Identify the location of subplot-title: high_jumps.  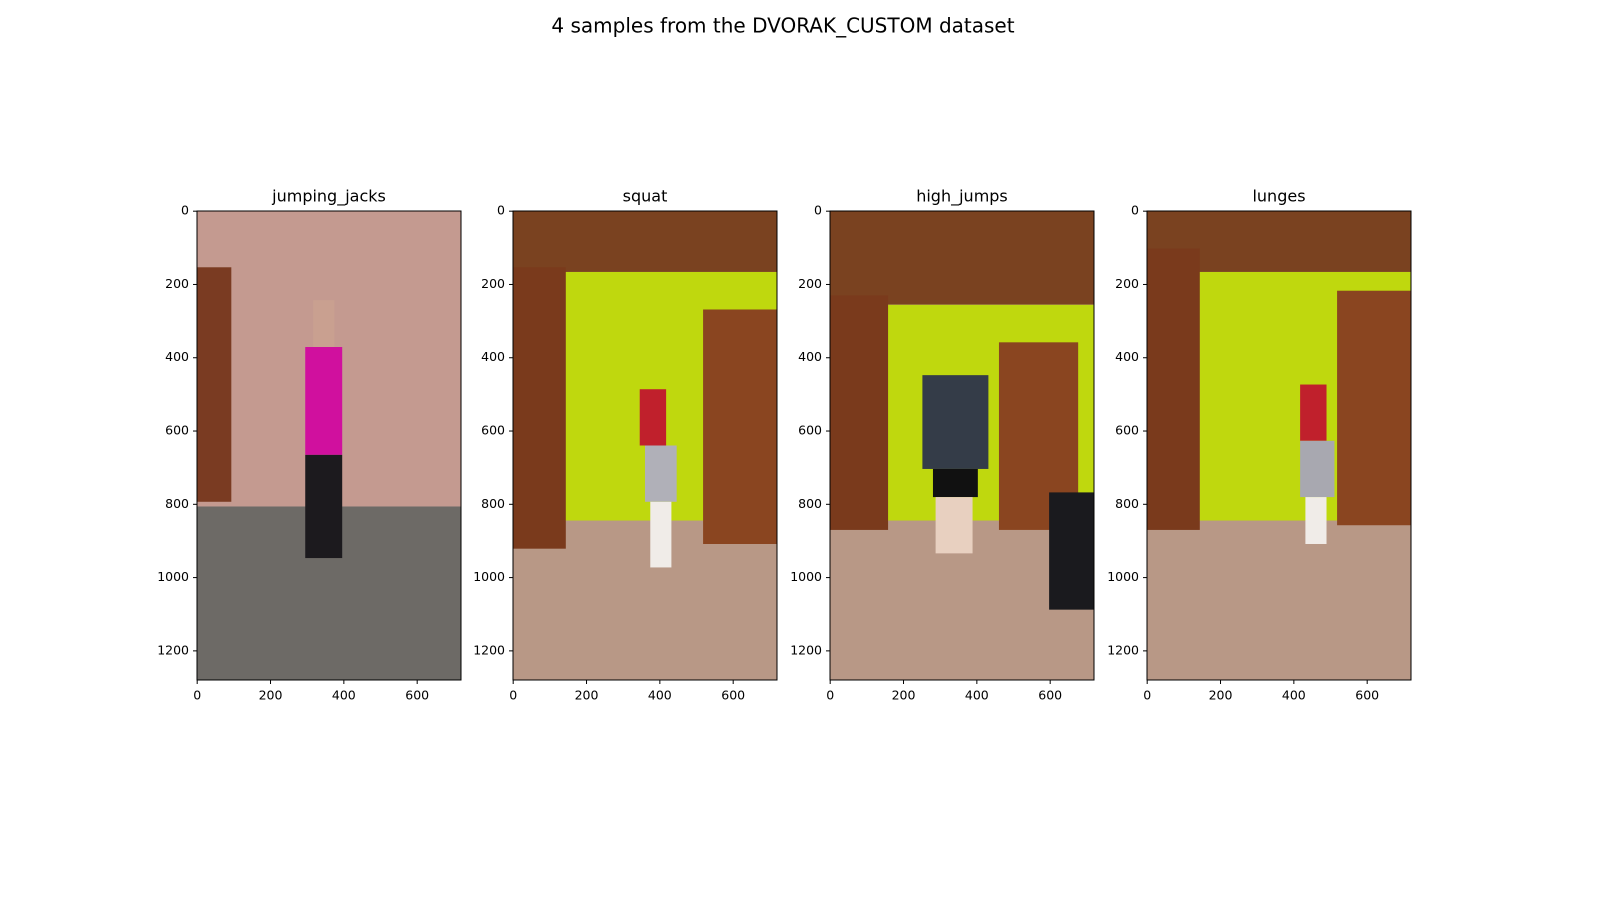
(962, 197).